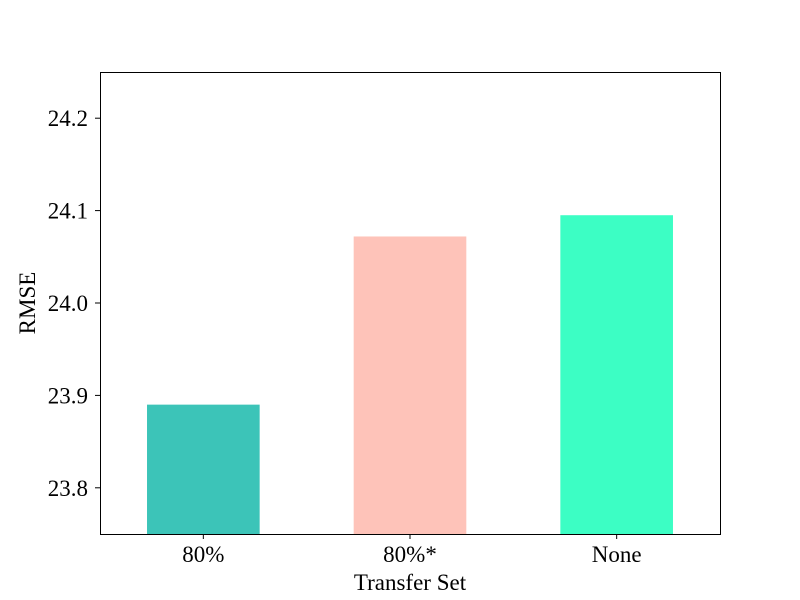 Image resolution: width=800 pixels, height=600 pixels. I want to click on y-axis-label: RMSE, so click(27, 303).